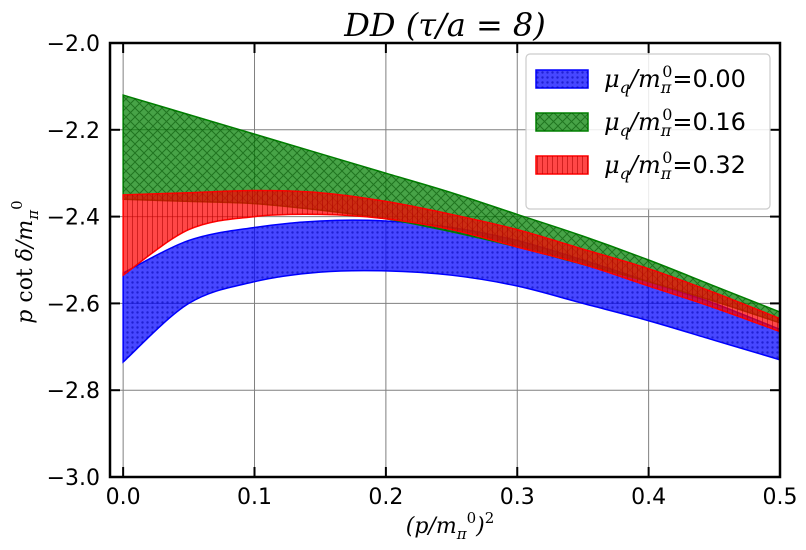 The image size is (806, 550). What do you see at coordinates (73, 218) in the screenshot?
I see `y-tick-label: −2.4` at bounding box center [73, 218].